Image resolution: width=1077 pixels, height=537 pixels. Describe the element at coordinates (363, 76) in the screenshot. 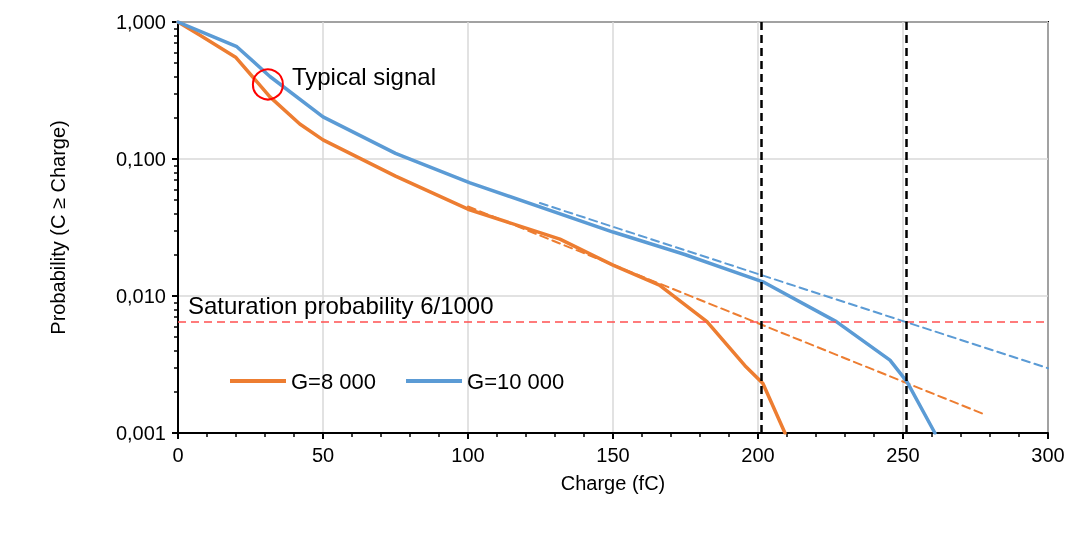

I see `annotation: Typical signal` at that location.